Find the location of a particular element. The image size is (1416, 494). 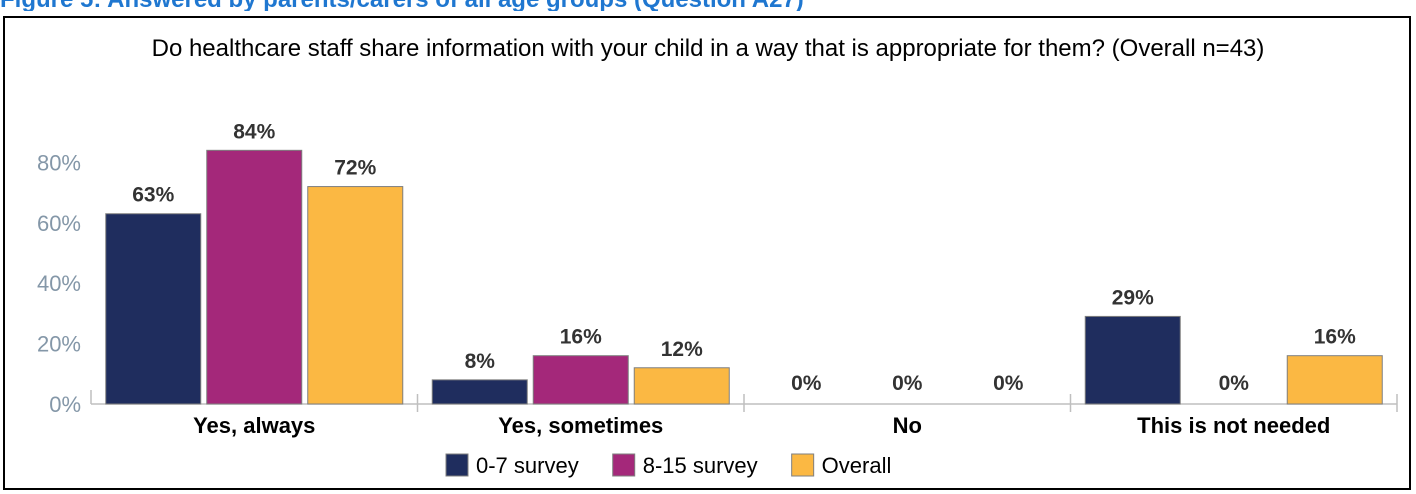

legend-item: 8-15 survey is located at coordinates (685, 465).